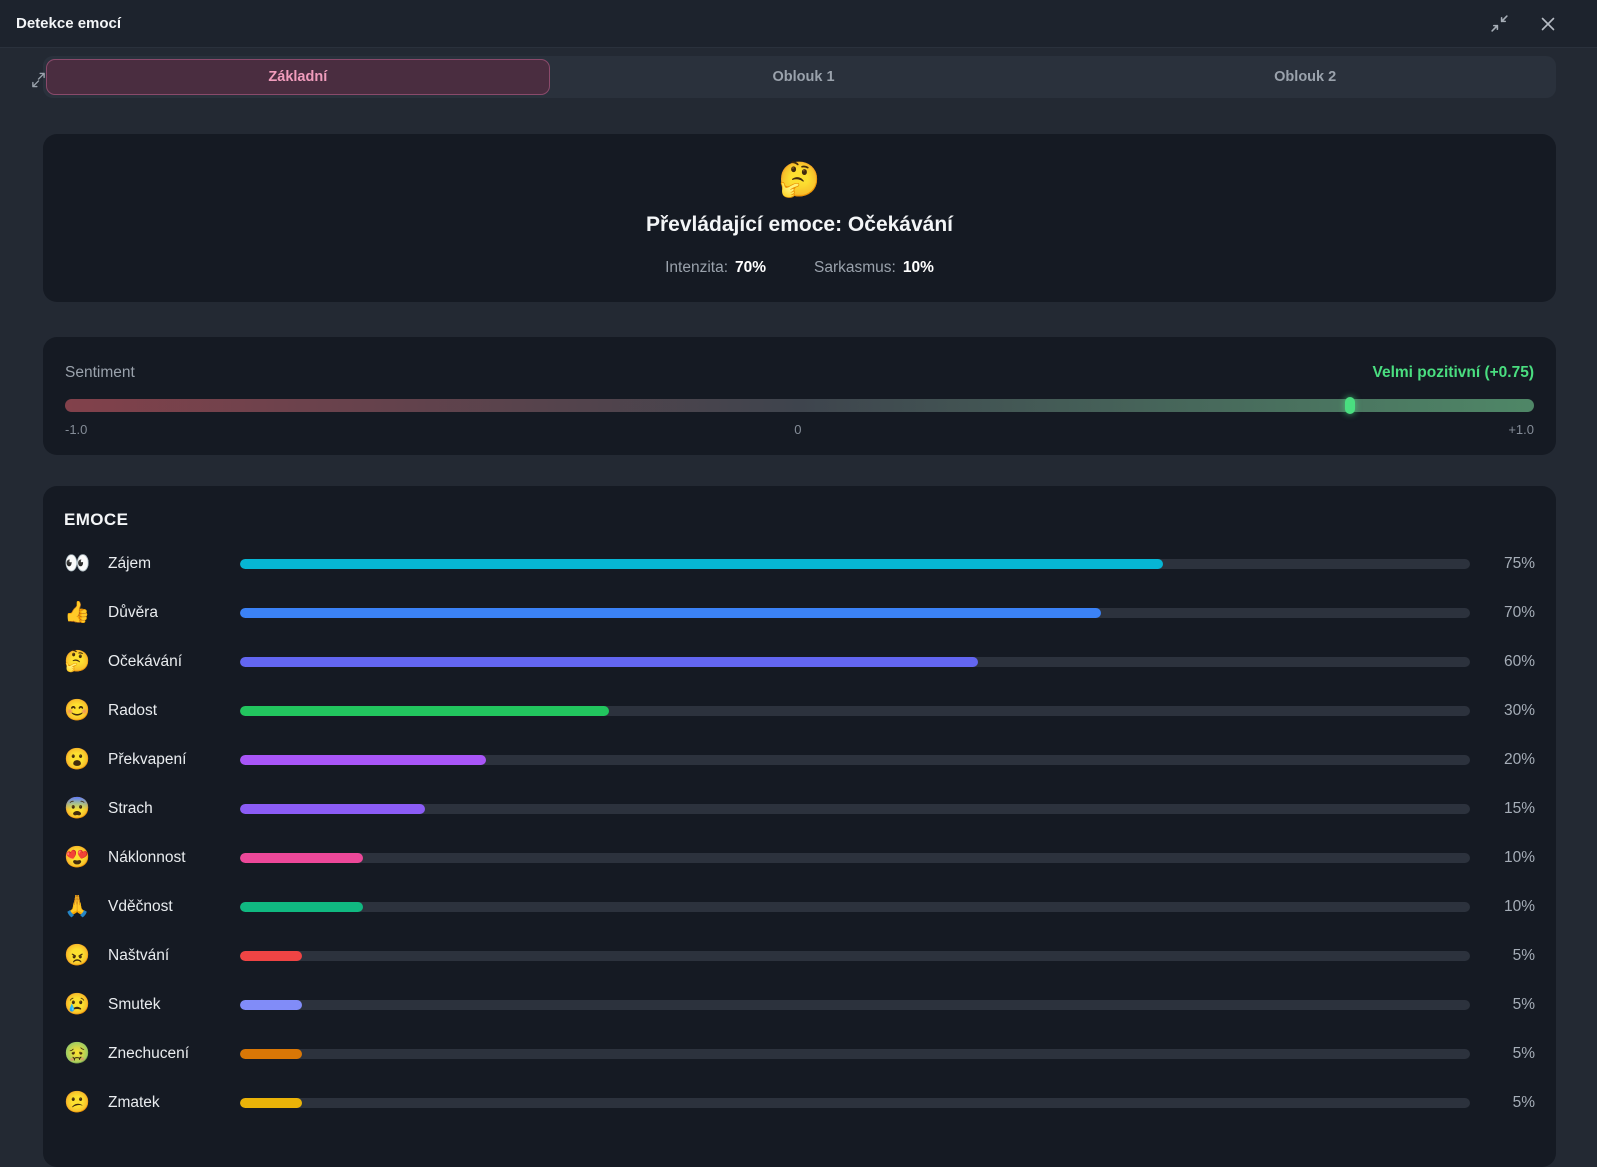 The width and height of the screenshot is (1597, 1167). What do you see at coordinates (77, 1102) in the screenshot?
I see `emotion-emoji: 😕` at bounding box center [77, 1102].